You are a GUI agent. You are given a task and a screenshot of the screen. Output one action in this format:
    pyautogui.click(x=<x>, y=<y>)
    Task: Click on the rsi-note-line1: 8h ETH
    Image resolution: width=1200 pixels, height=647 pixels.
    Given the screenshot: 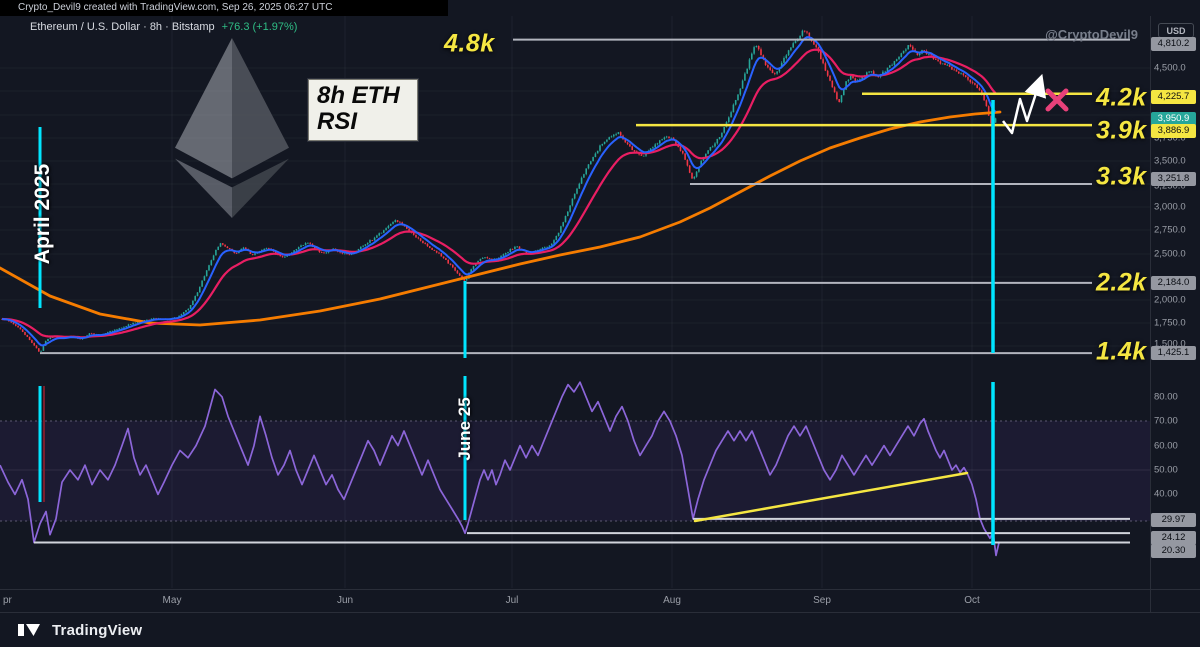 What is the action you would take?
    pyautogui.click(x=358, y=95)
    